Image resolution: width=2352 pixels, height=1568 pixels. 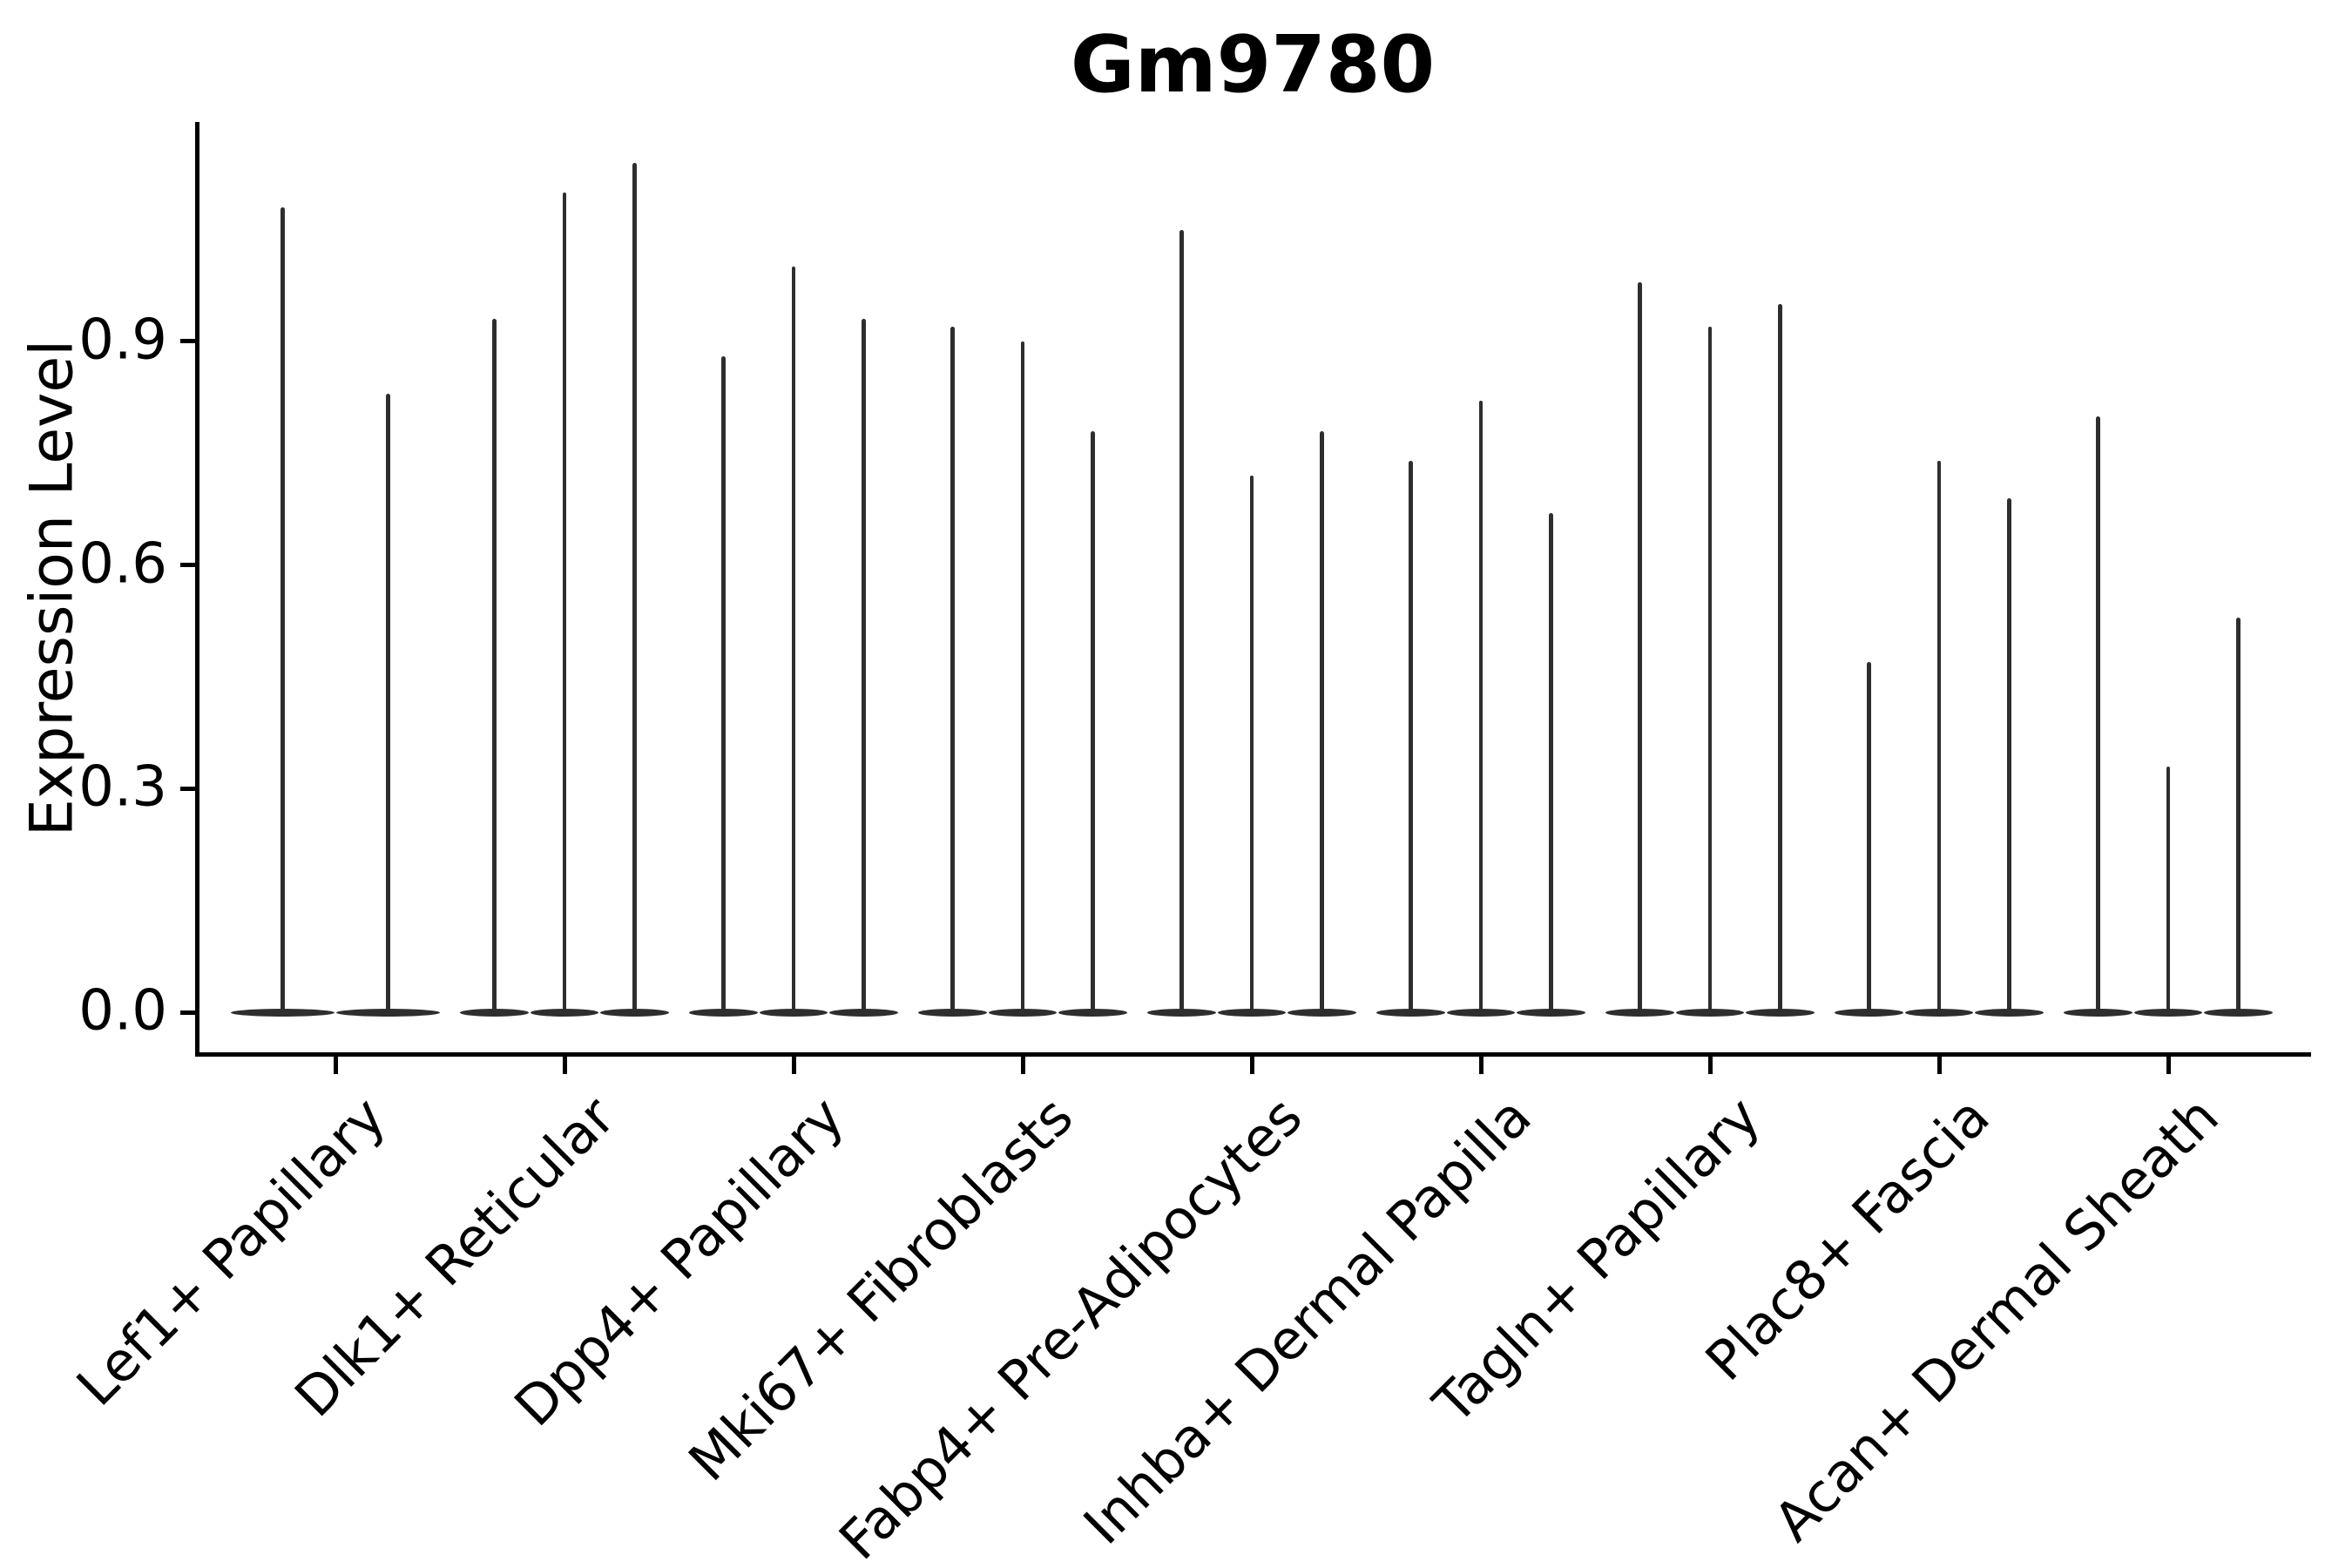 What do you see at coordinates (122, 787) in the screenshot?
I see `y-tick-label: 0.3` at bounding box center [122, 787].